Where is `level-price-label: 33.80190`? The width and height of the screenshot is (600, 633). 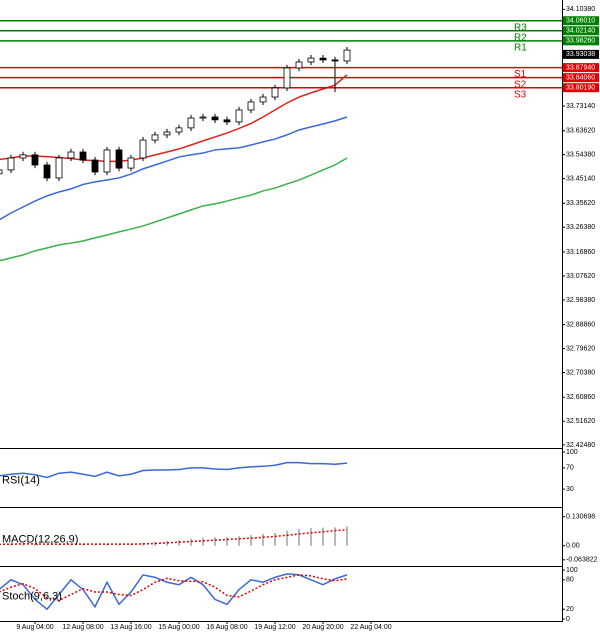 level-price-label: 33.80190 is located at coordinates (580, 88).